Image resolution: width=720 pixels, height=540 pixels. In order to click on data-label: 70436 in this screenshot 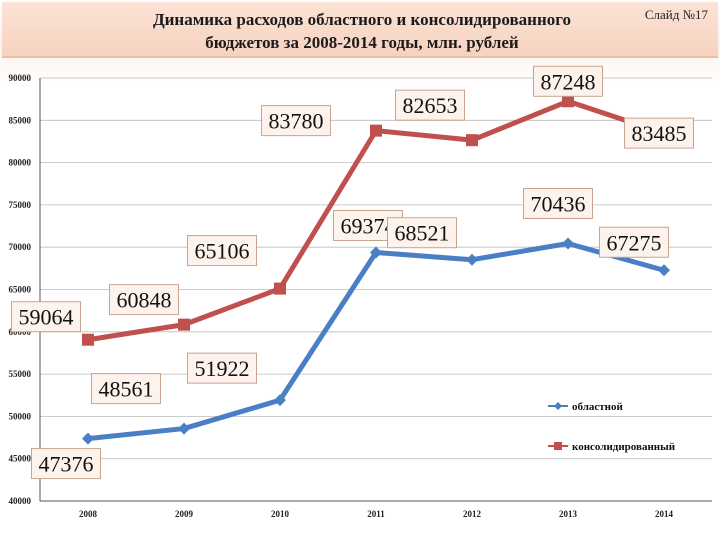, I will do `click(558, 204)`.